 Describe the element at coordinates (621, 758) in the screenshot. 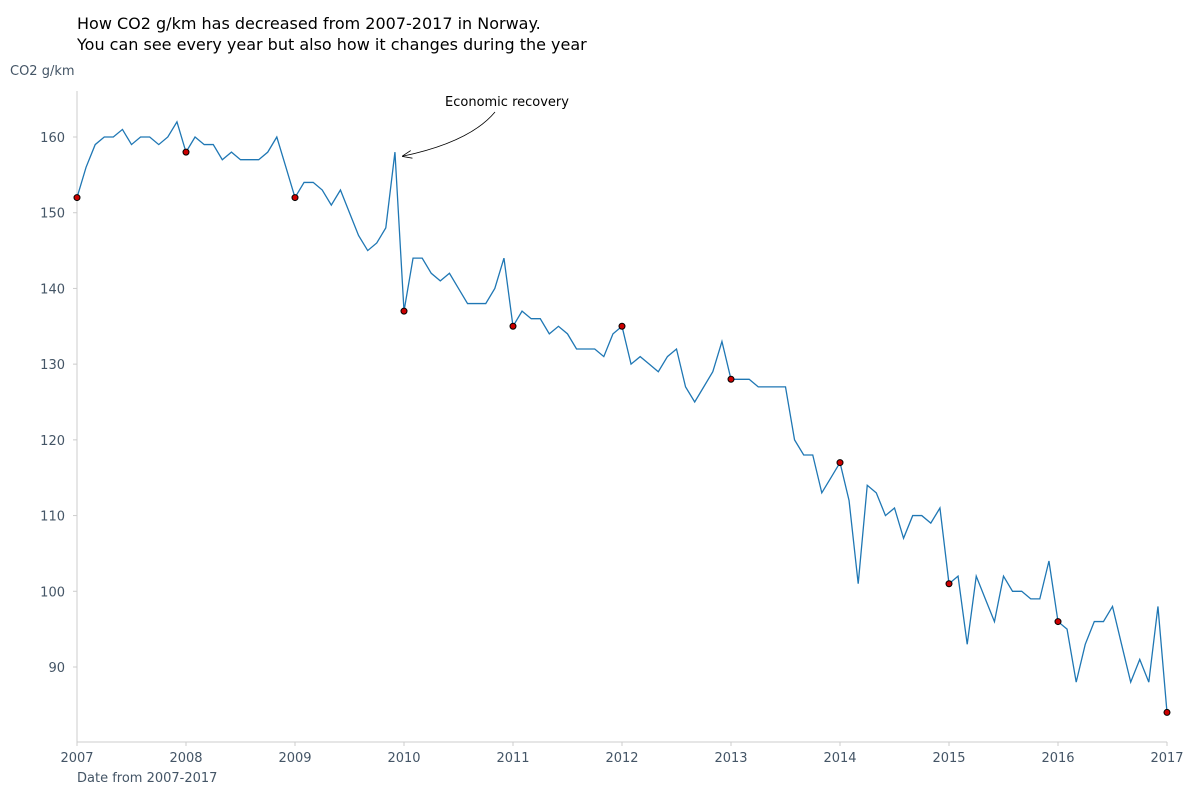

I see `x-tick-label: 2012` at that location.